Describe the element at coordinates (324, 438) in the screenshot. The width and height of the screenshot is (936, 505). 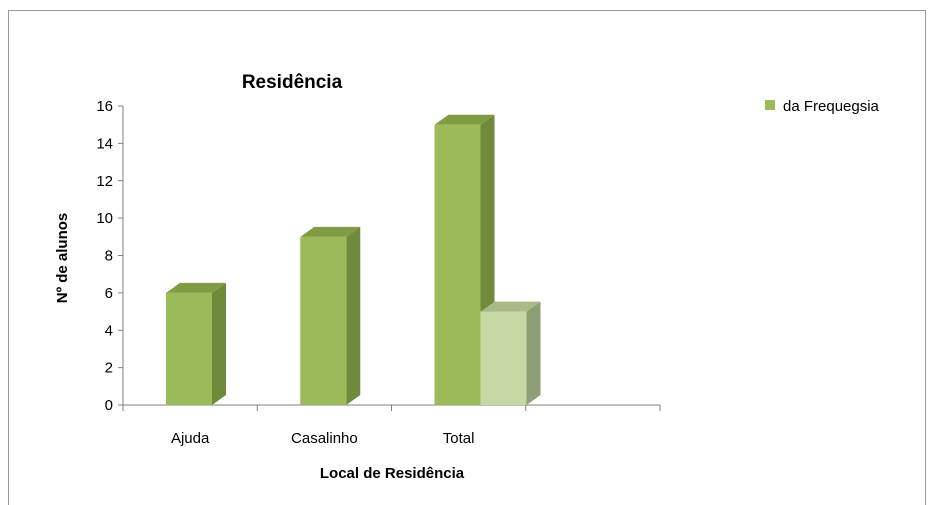
I see `x-tick-label: Casalinho` at that location.